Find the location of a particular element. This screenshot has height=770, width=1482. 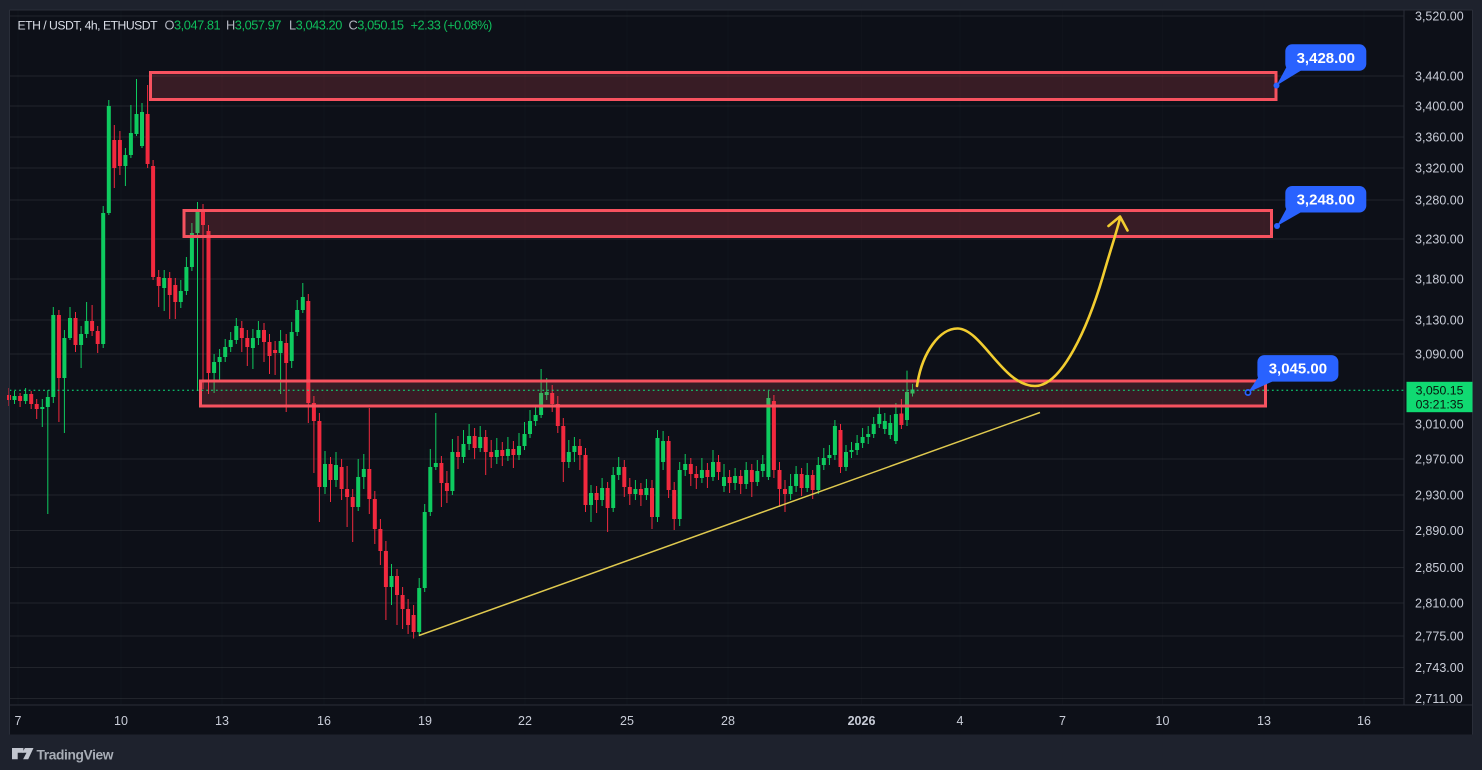

svg-text: 2,970.00 is located at coordinates (1439, 459).